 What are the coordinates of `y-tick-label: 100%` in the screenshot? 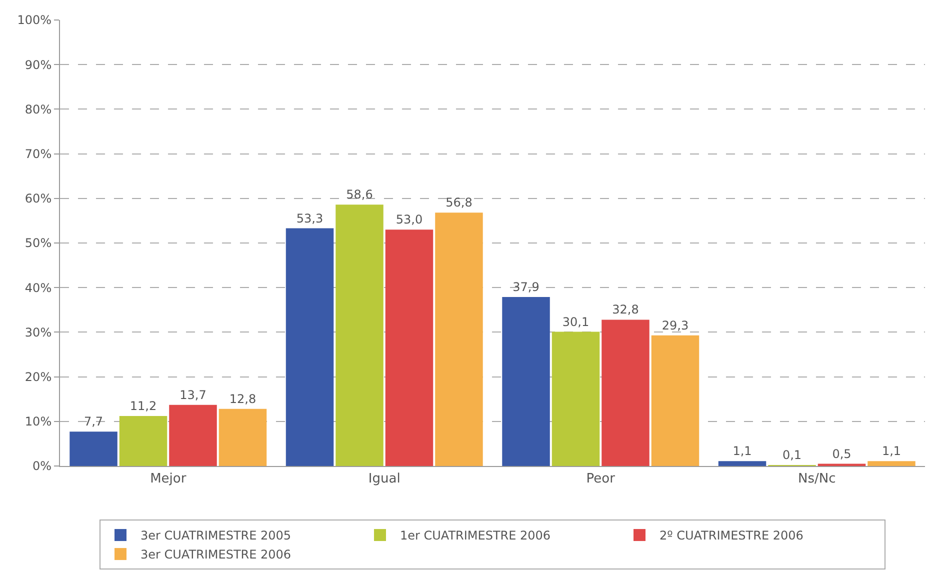 It's located at (34, 20).